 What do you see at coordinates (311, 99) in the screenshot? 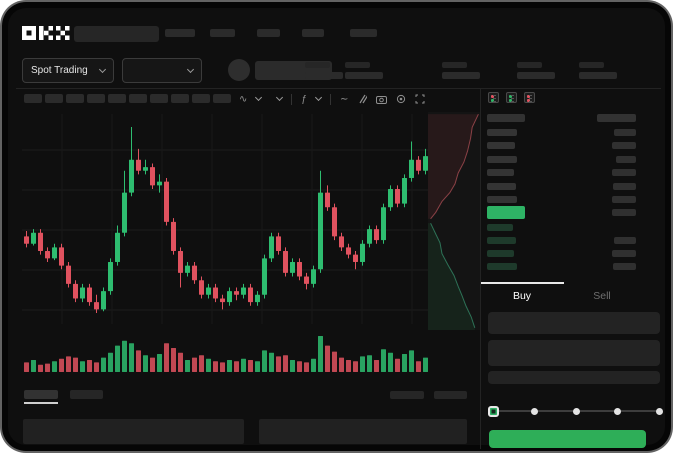
I see `indicators-icon: ƒ` at bounding box center [311, 99].